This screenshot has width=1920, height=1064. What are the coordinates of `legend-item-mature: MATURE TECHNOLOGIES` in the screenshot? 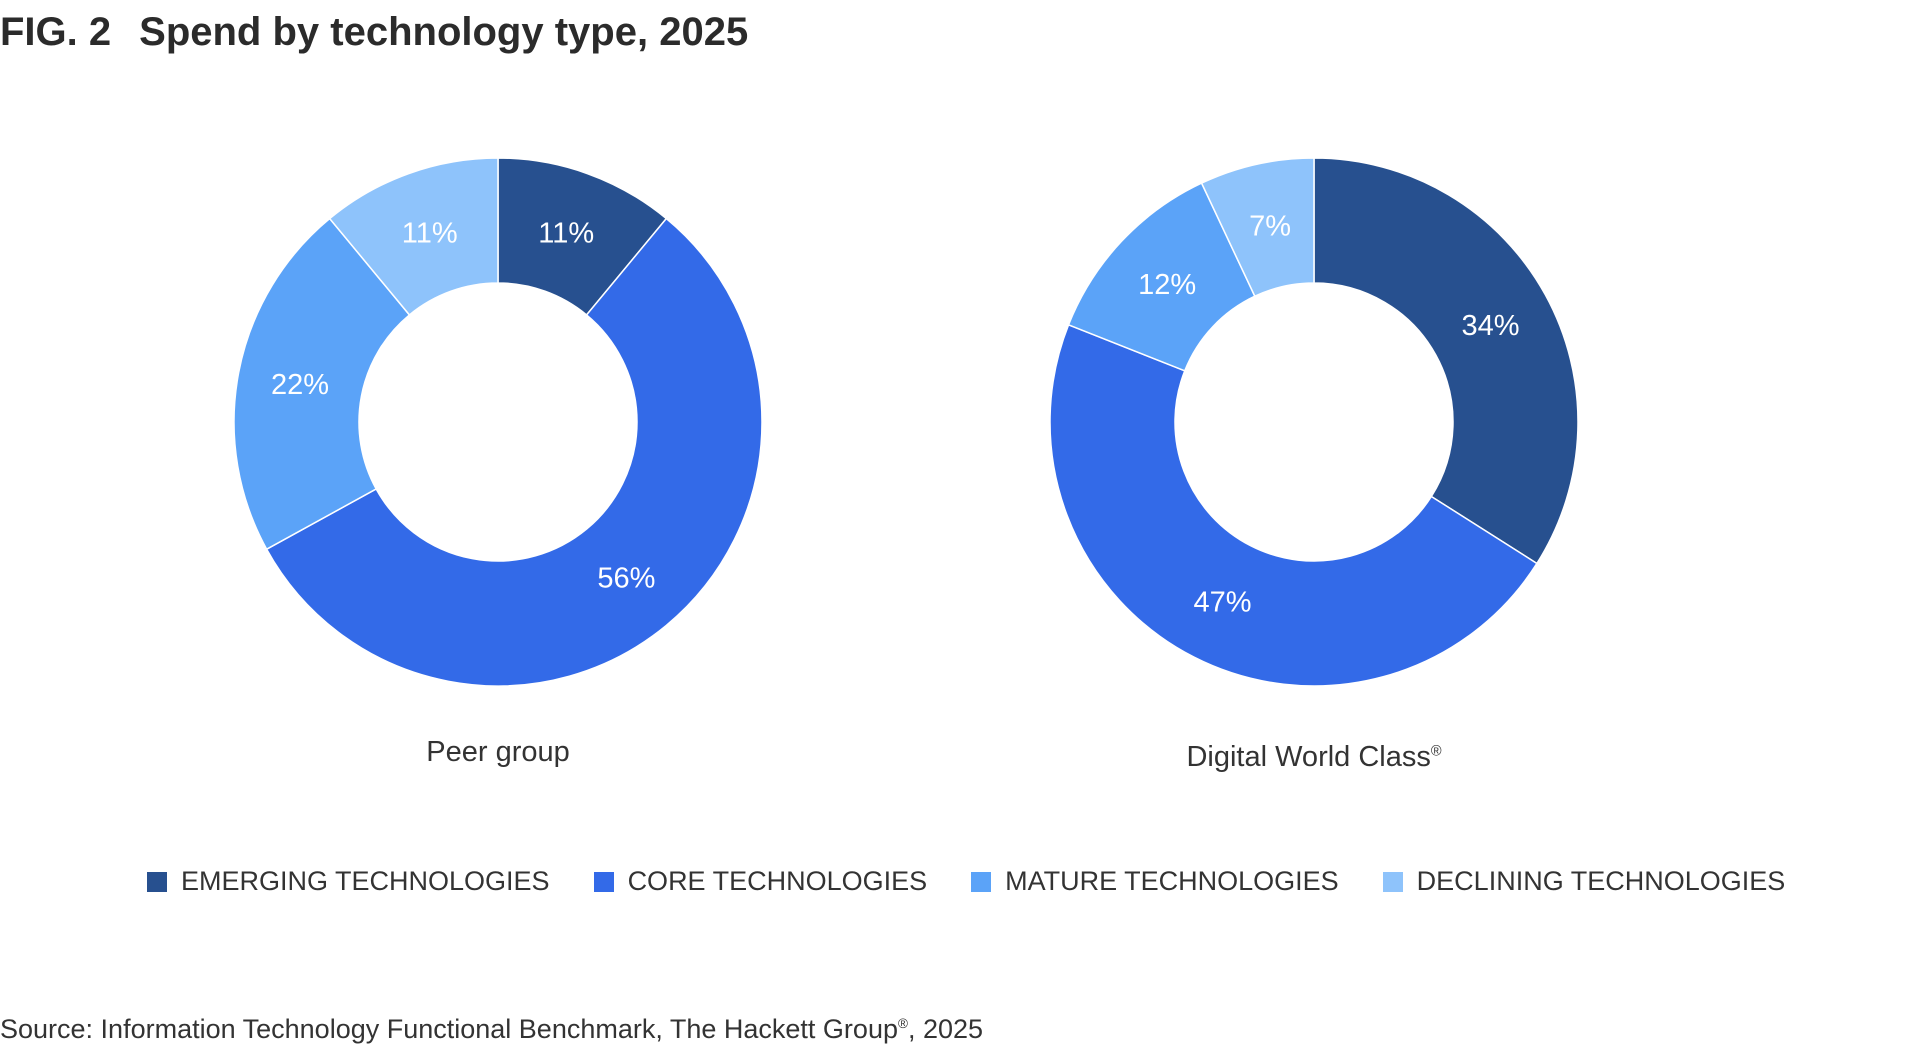 It's located at (1155, 881).